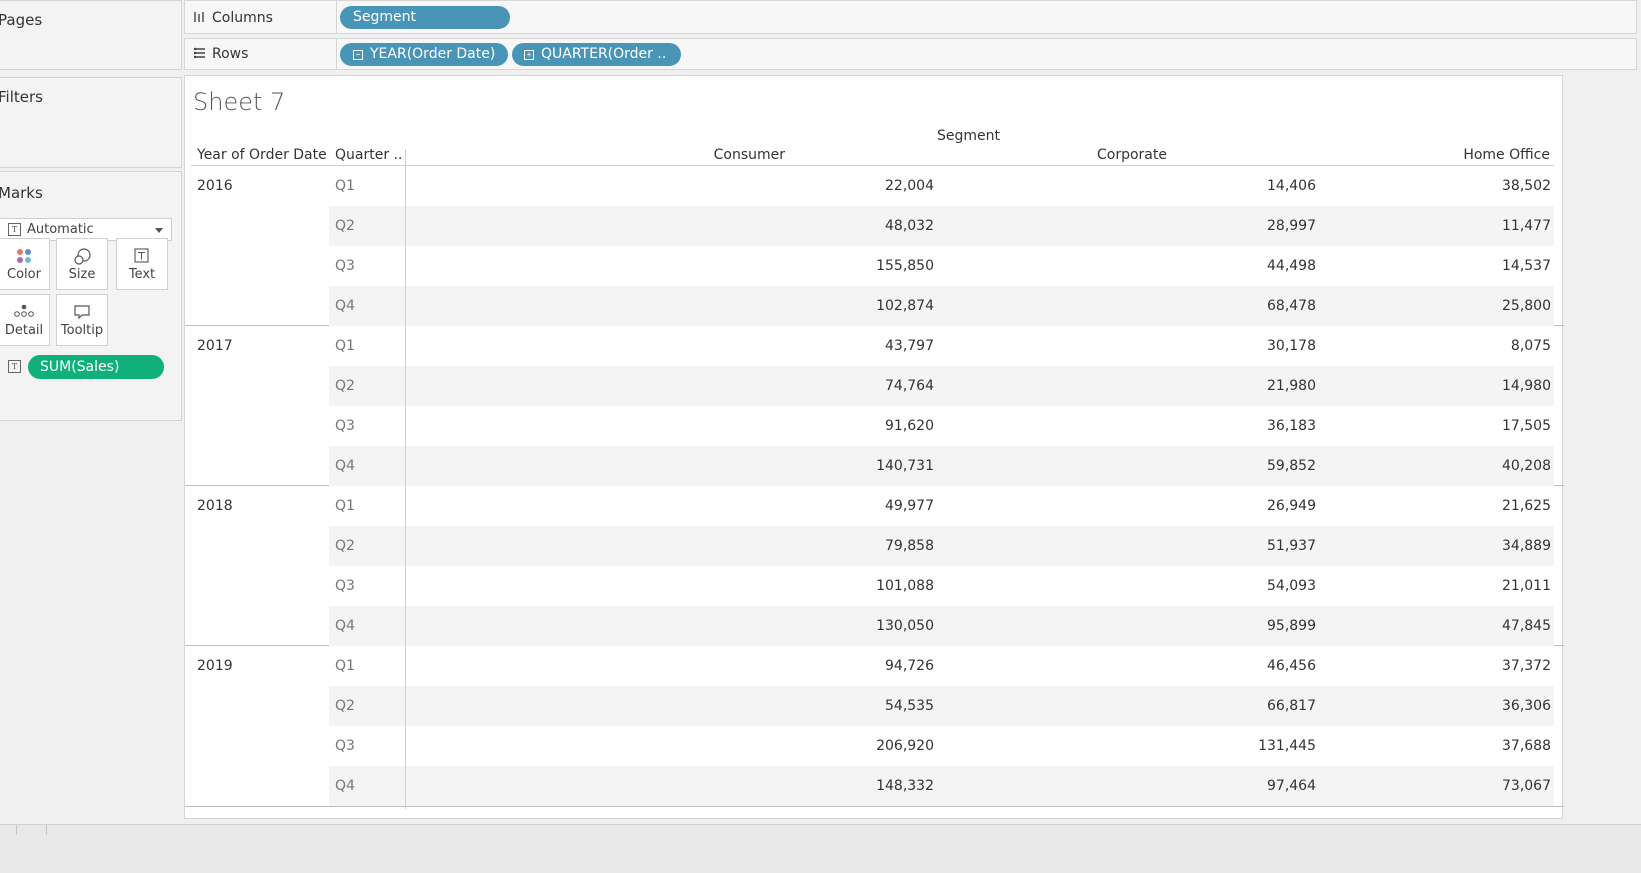  What do you see at coordinates (905, 786) in the screenshot?
I see `consumer-value: 148,332` at bounding box center [905, 786].